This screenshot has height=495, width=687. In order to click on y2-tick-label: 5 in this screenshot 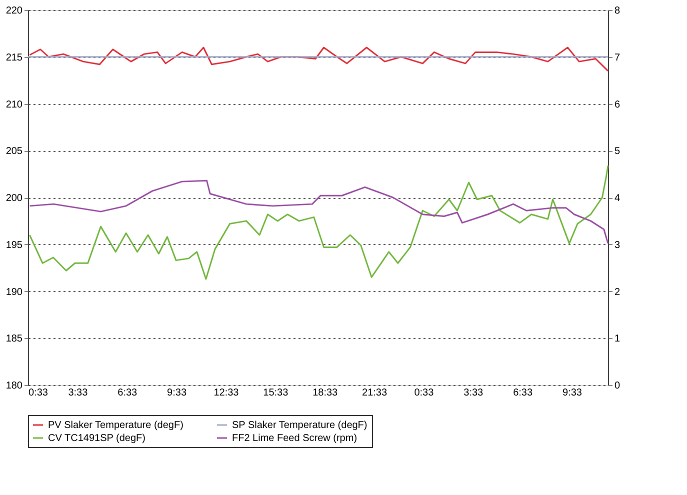, I will do `click(617, 152)`.